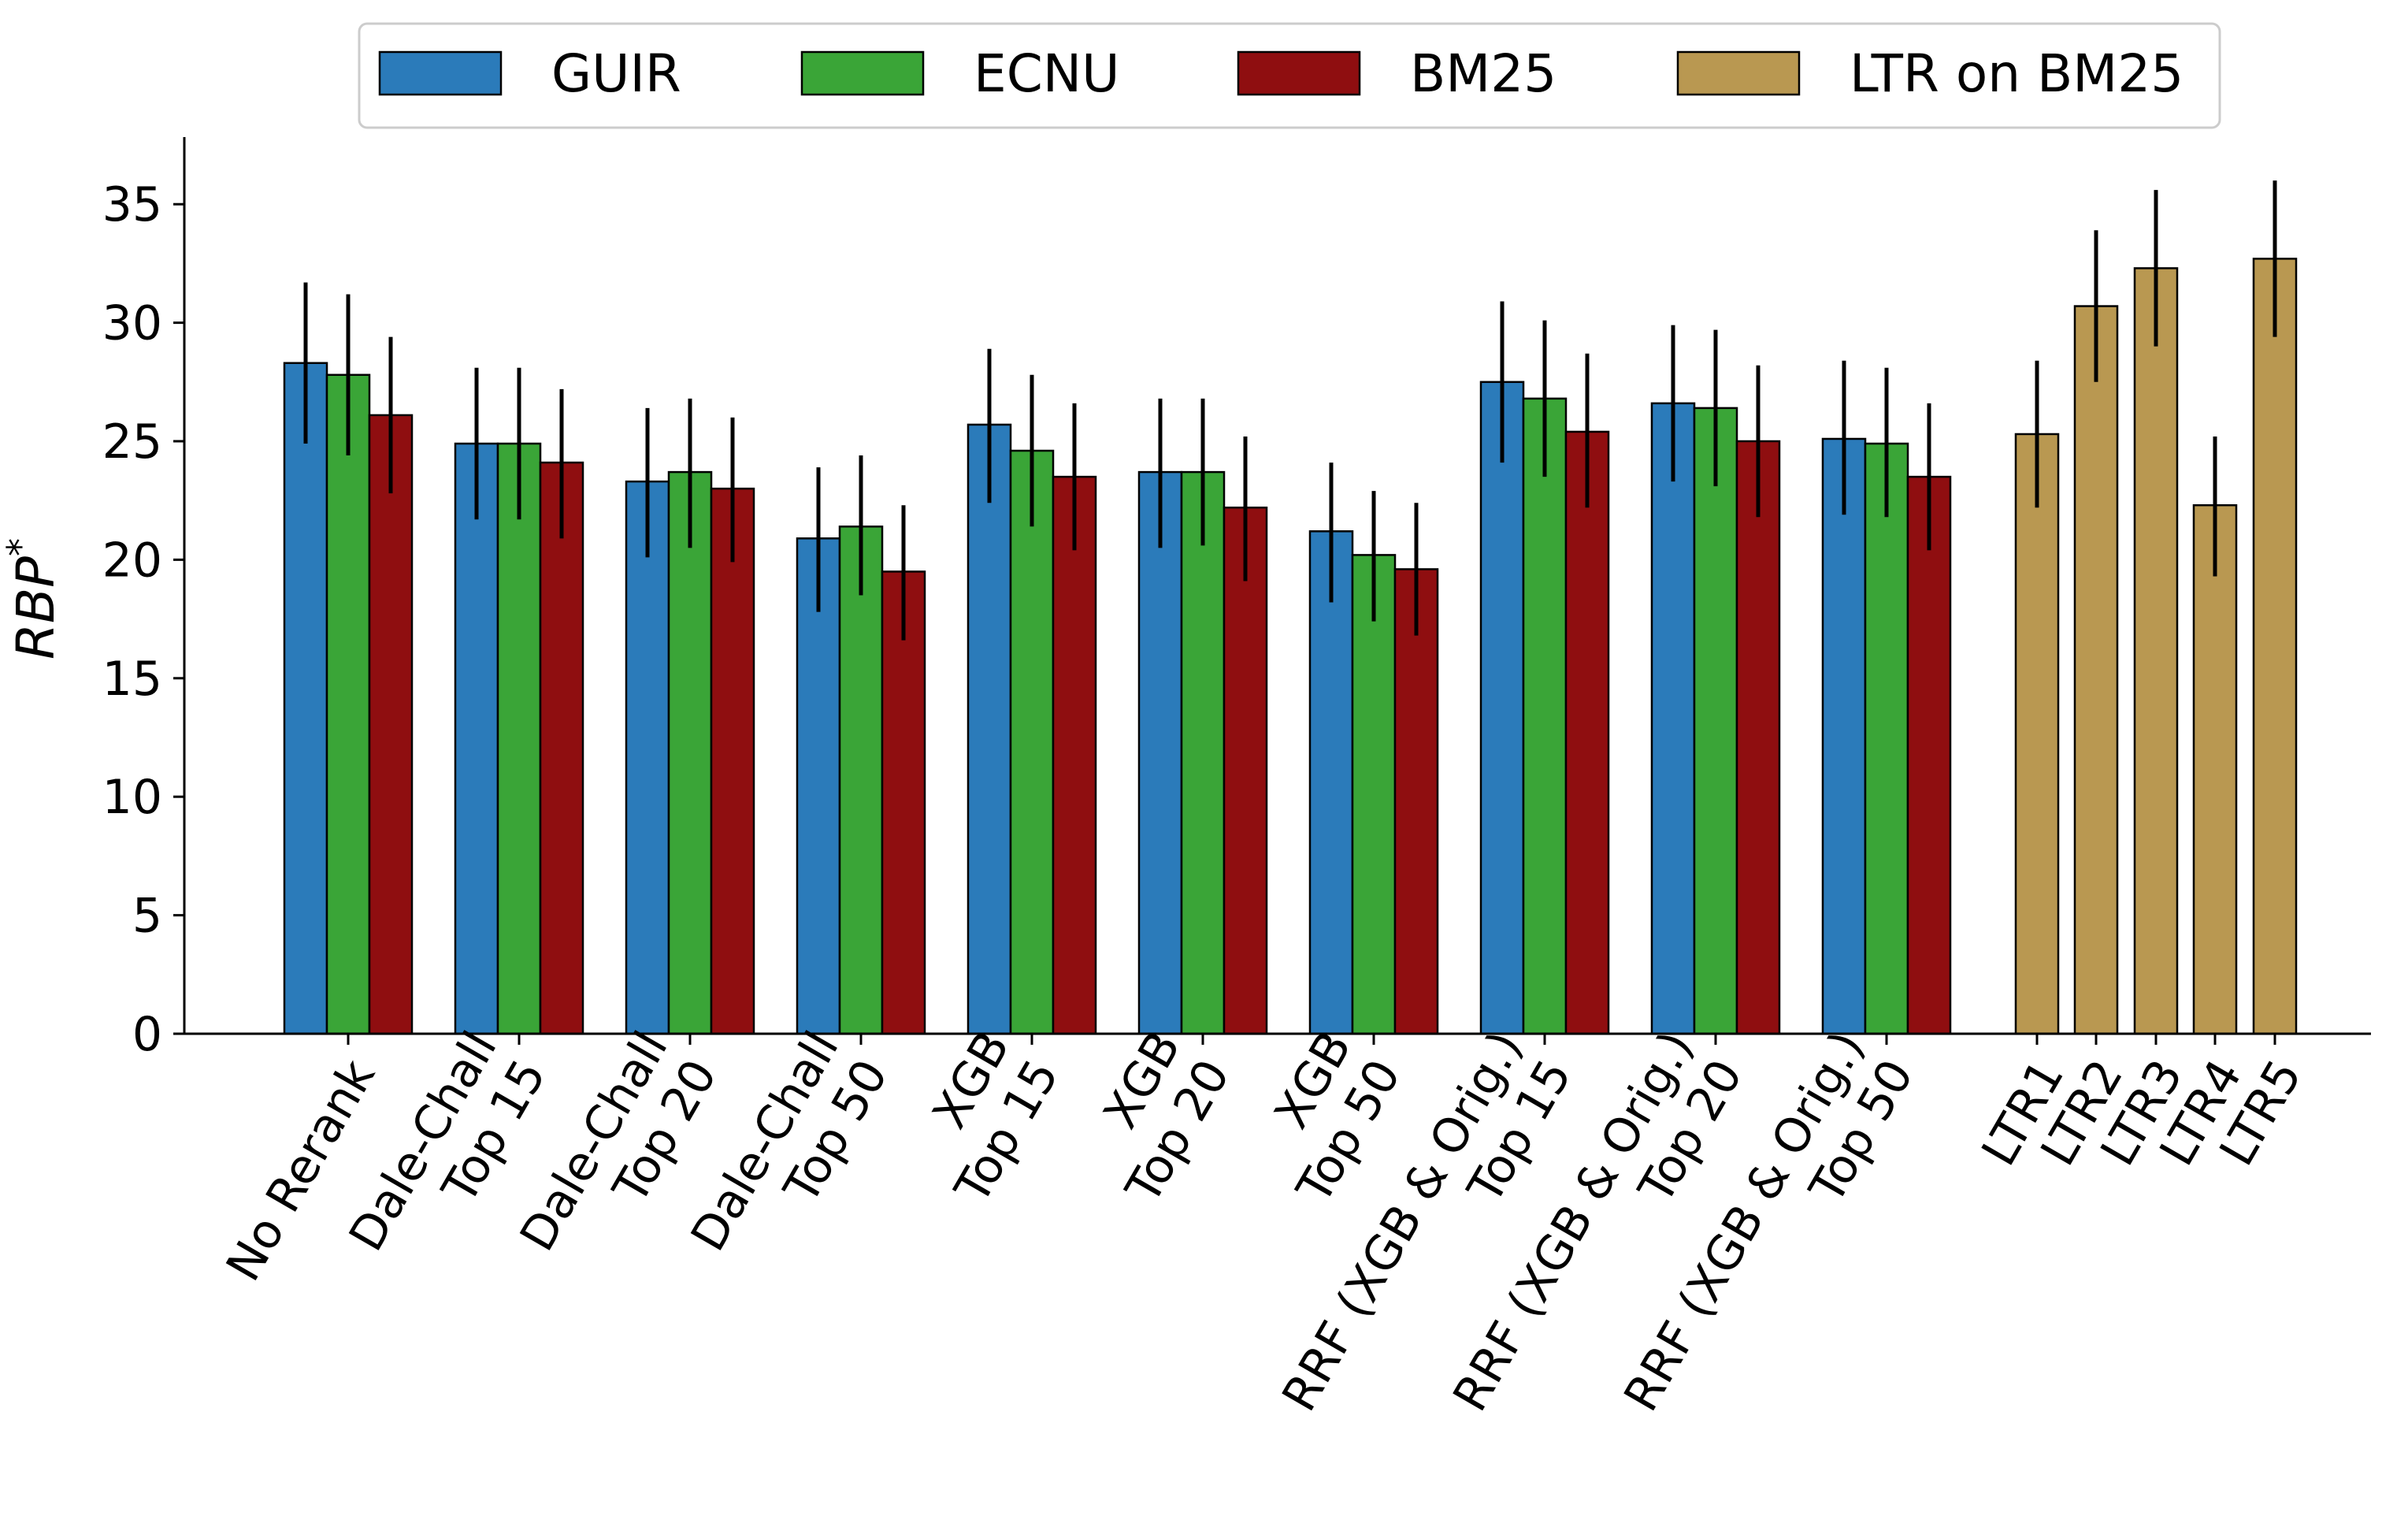 Image resolution: width=2408 pixels, height=1538 pixels. What do you see at coordinates (132, 679) in the screenshot?
I see `y-tick-label-15: 15` at bounding box center [132, 679].